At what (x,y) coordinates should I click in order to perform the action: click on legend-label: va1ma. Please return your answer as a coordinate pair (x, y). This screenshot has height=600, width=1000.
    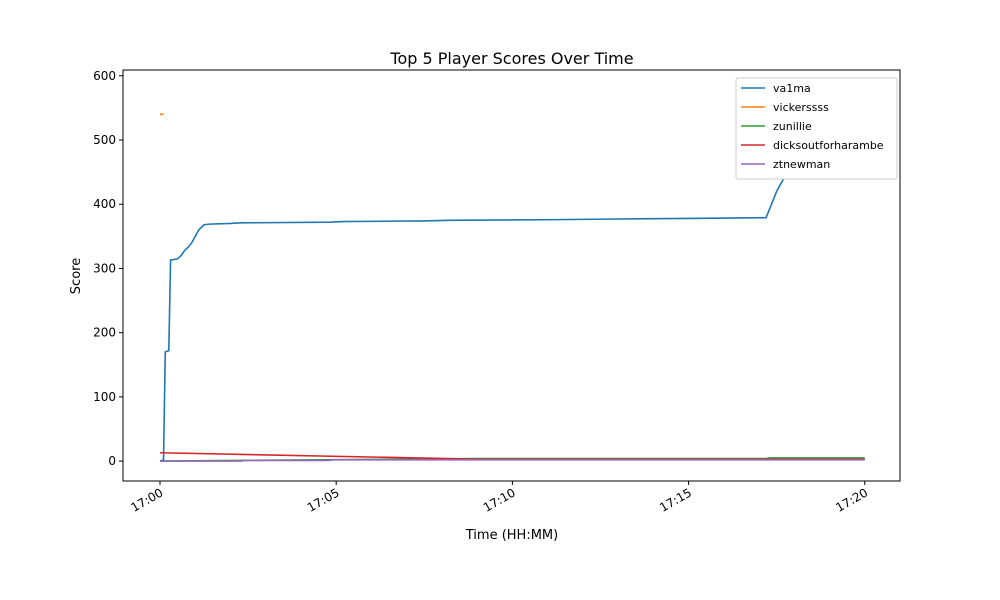
    Looking at the image, I should click on (792, 88).